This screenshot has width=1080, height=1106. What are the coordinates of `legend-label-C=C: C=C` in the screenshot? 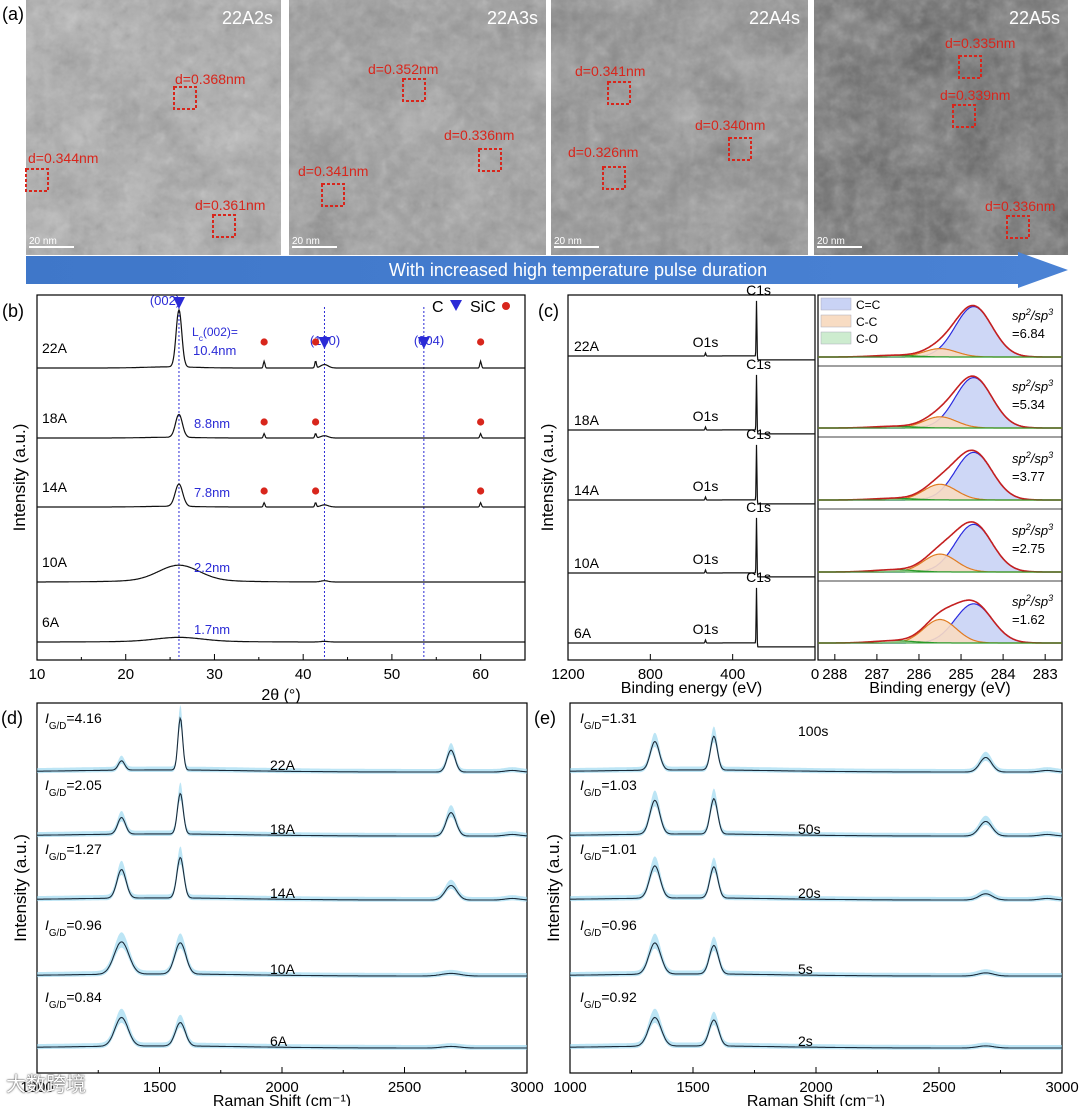 It's located at (868, 305).